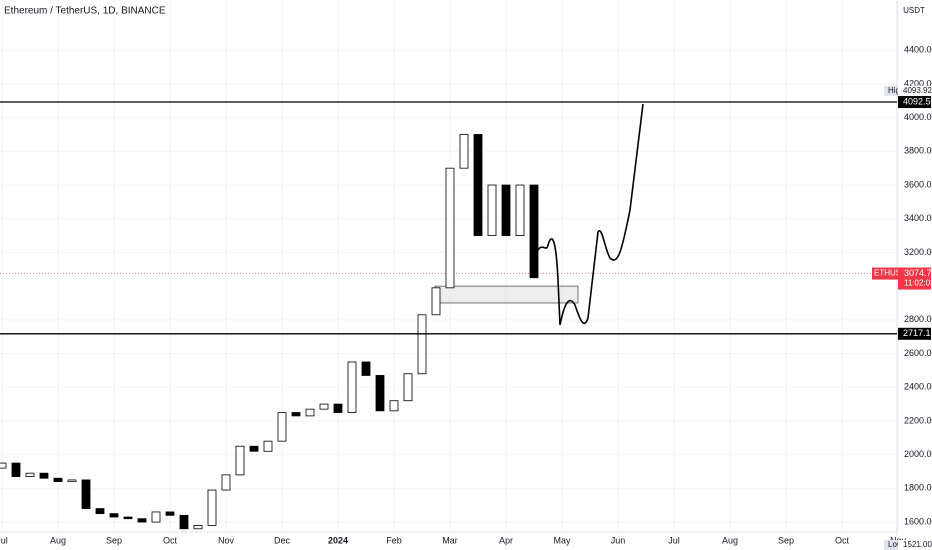 Image resolution: width=932 pixels, height=550 pixels. I want to click on y-tick-label: 3800.00, so click(918, 151).